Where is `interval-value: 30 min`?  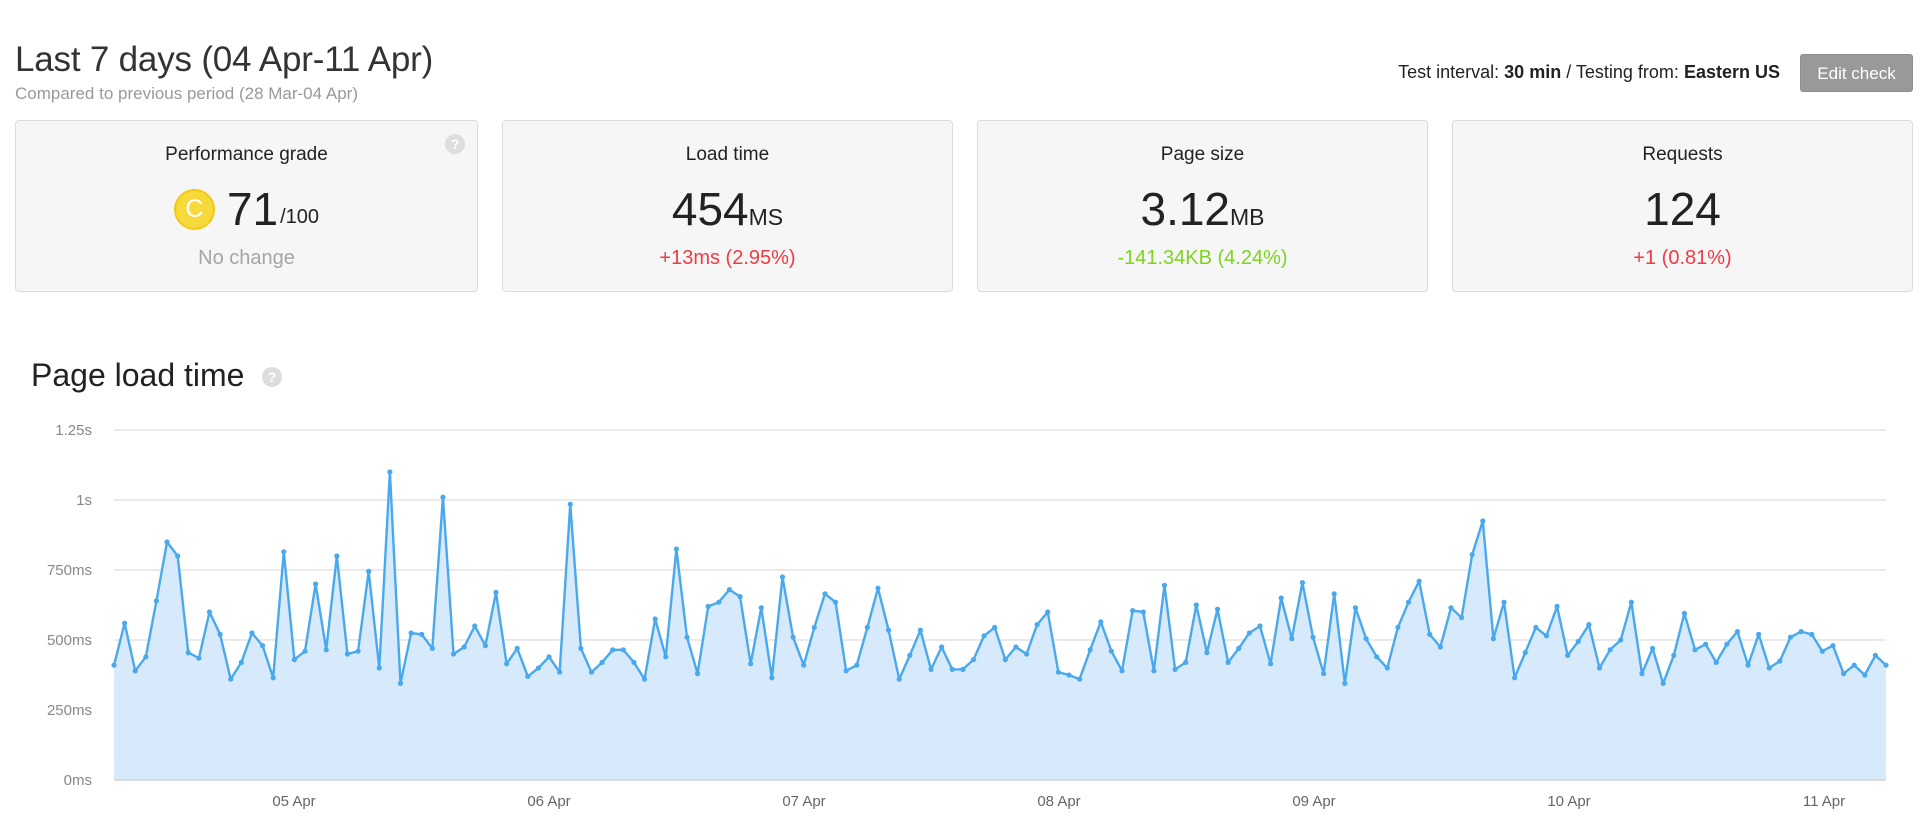
interval-value: 30 min is located at coordinates (1533, 72).